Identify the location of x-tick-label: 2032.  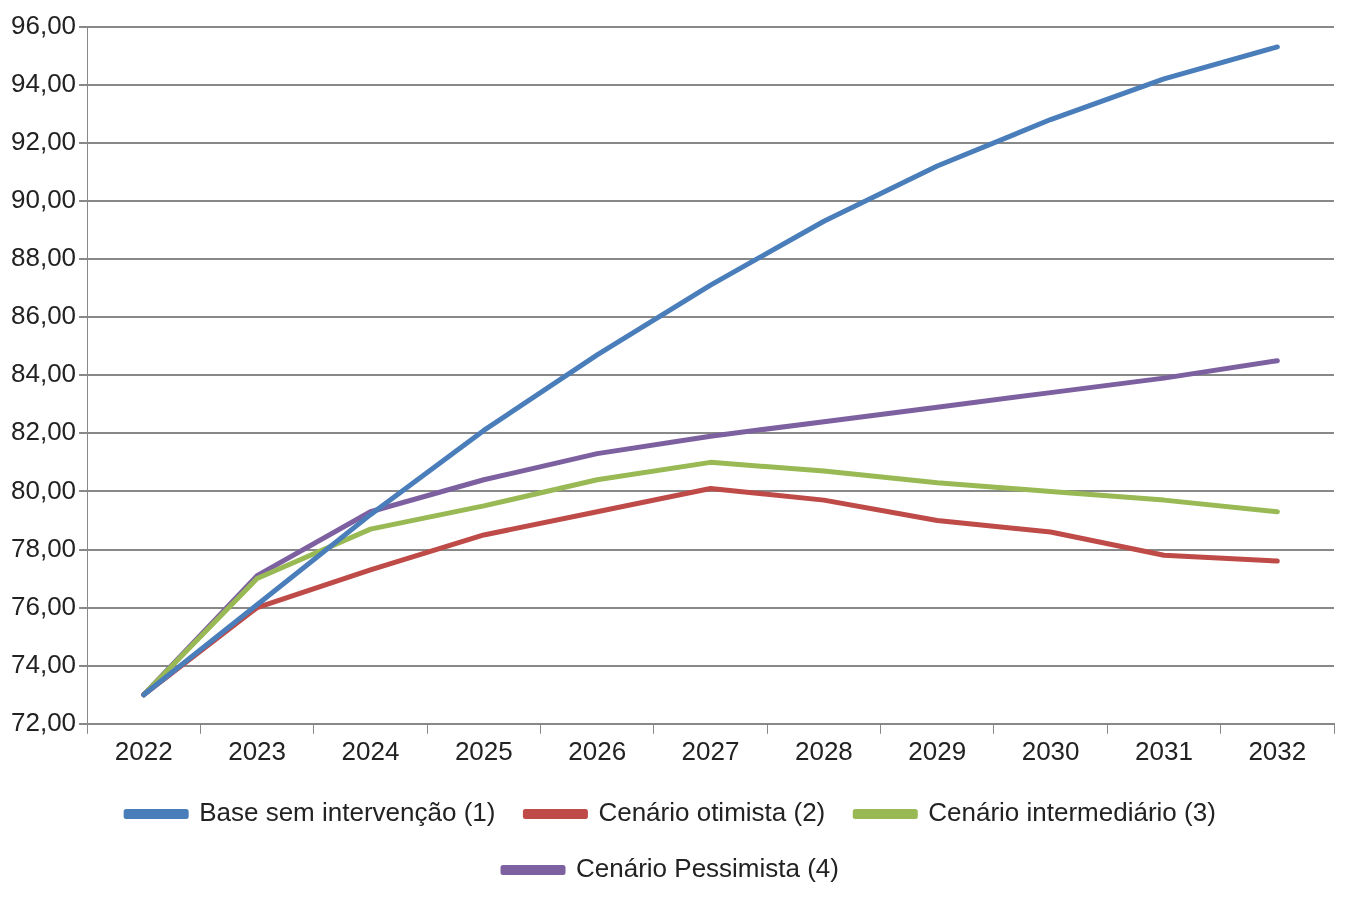
(1277, 750).